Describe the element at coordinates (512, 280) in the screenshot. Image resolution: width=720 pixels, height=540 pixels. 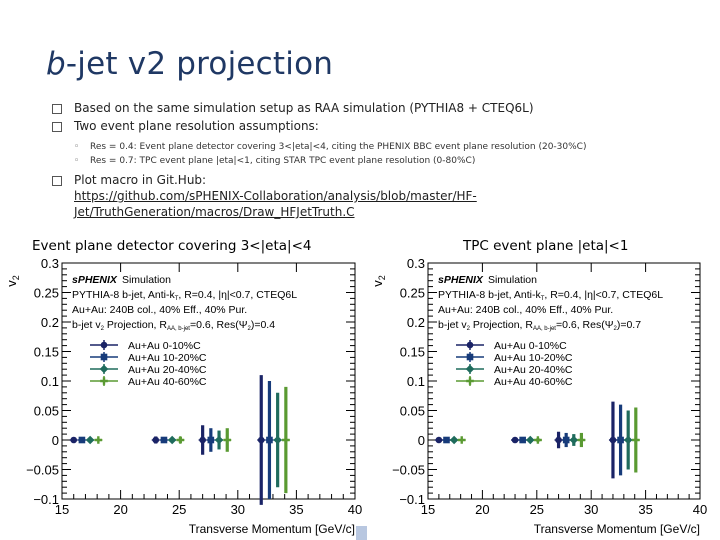
I see `legend-text-part: Simulation` at that location.